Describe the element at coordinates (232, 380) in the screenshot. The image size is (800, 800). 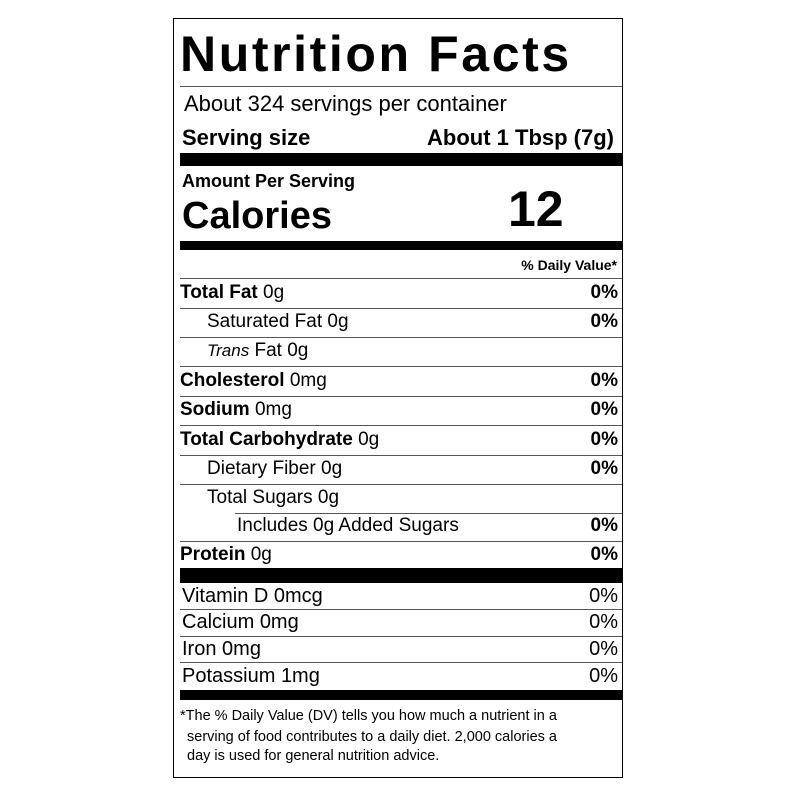
I see `nutrient-name: Cholesterol` at that location.